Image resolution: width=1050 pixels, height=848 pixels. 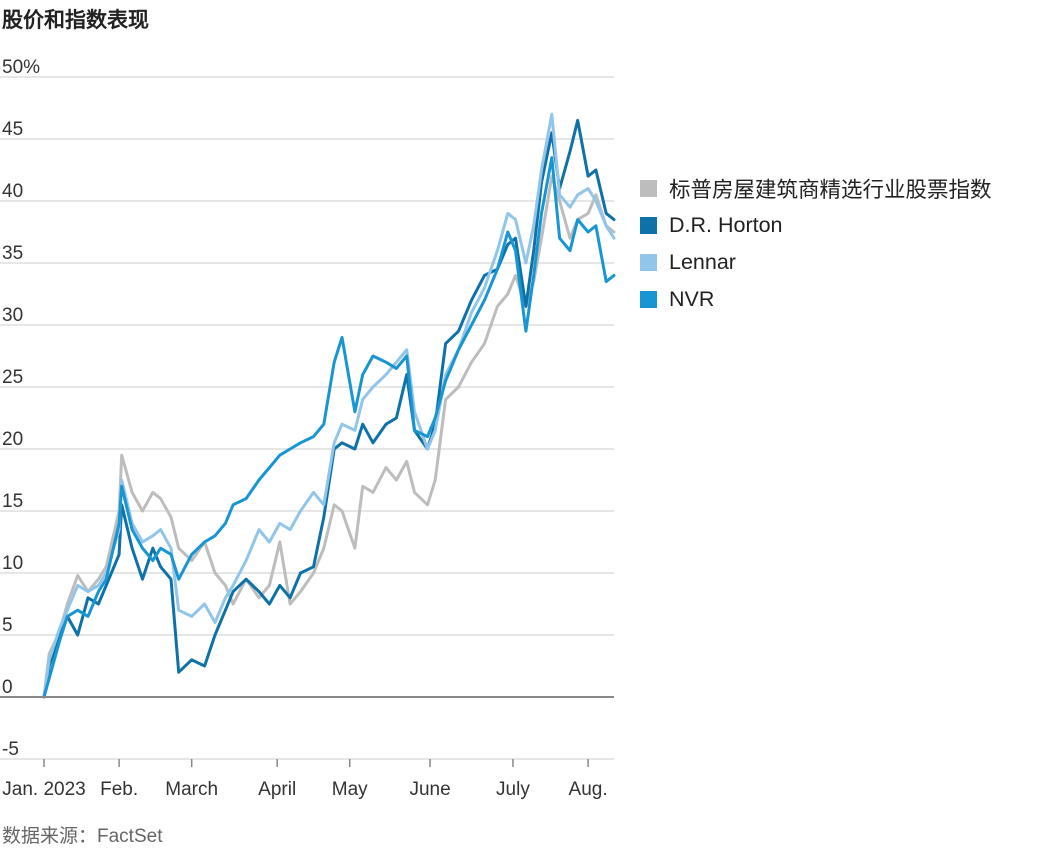 What do you see at coordinates (830, 190) in the screenshot?
I see `legend-label: 标普房屋建筑商精选行业股票指数` at bounding box center [830, 190].